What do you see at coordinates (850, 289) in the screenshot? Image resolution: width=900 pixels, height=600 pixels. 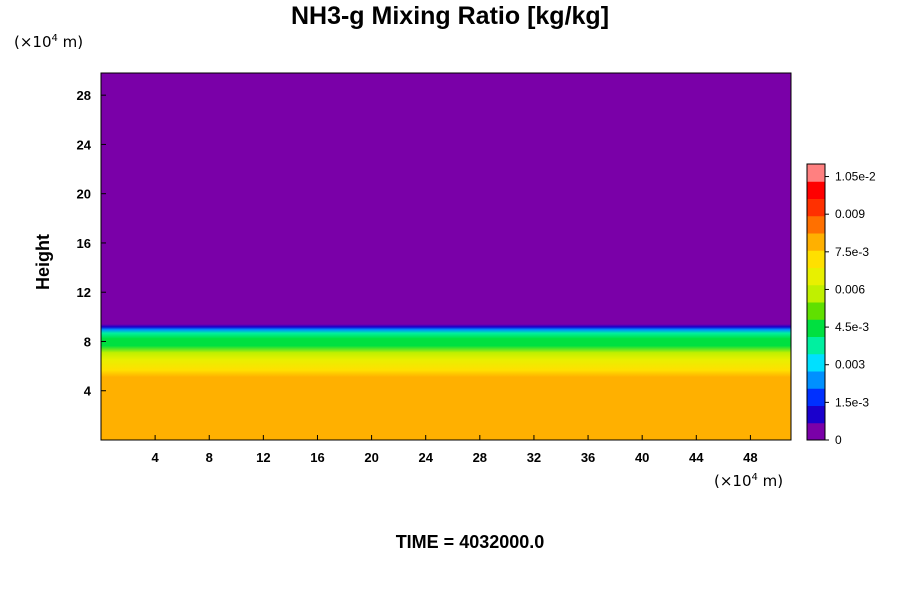 I see `colorbar-label: 0.006` at bounding box center [850, 289].